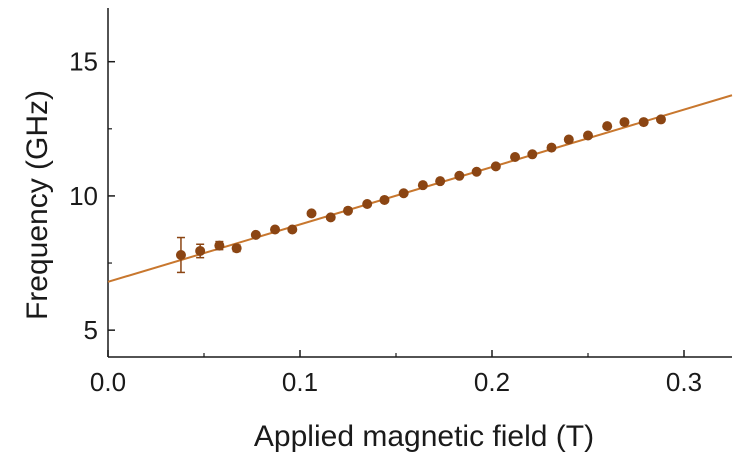  I want to click on x-tick-label: 0.3, so click(684, 382).